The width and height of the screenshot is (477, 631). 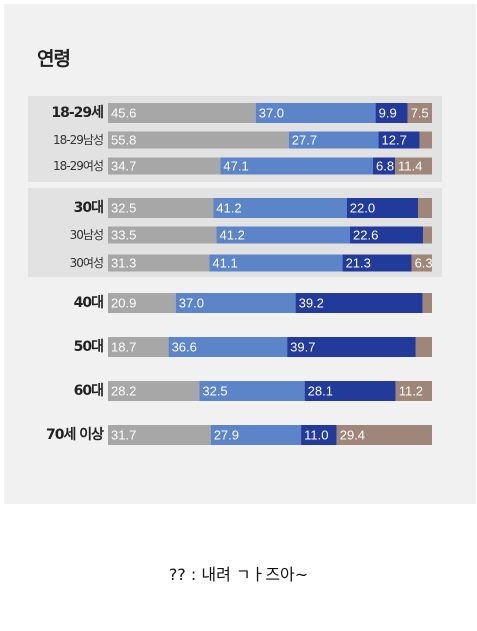 What do you see at coordinates (123, 347) in the screenshot?
I see `bar-value-label: 18.7` at bounding box center [123, 347].